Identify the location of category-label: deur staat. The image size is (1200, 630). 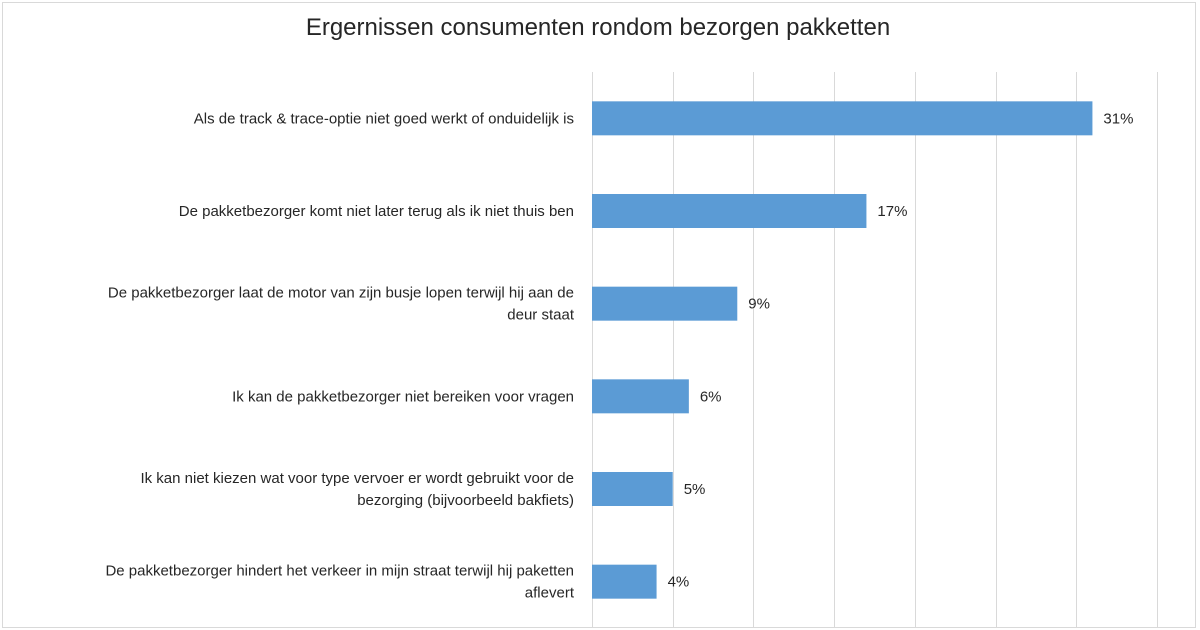
(541, 315).